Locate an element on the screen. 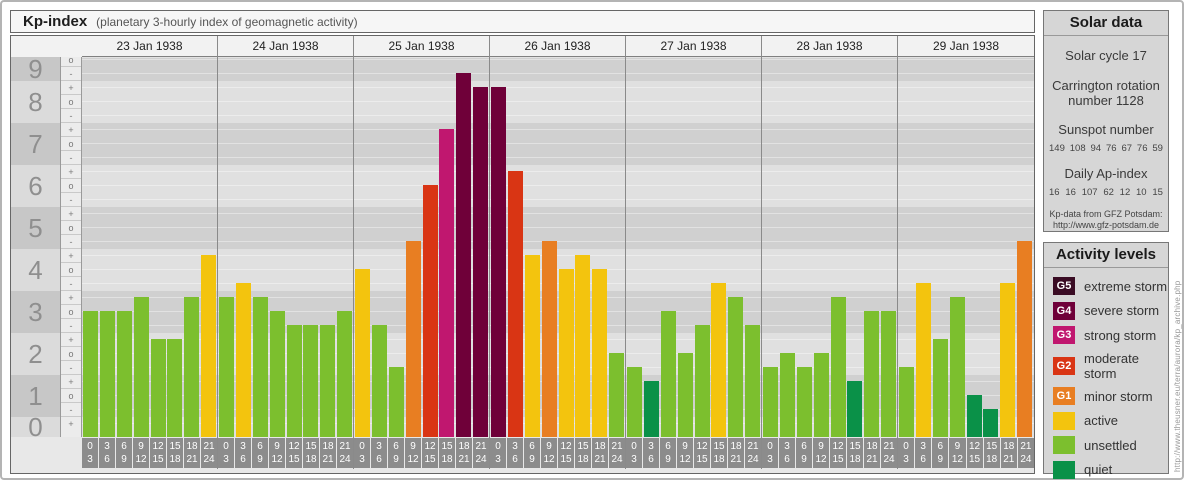  legend-label: quiet is located at coordinates (1098, 469).